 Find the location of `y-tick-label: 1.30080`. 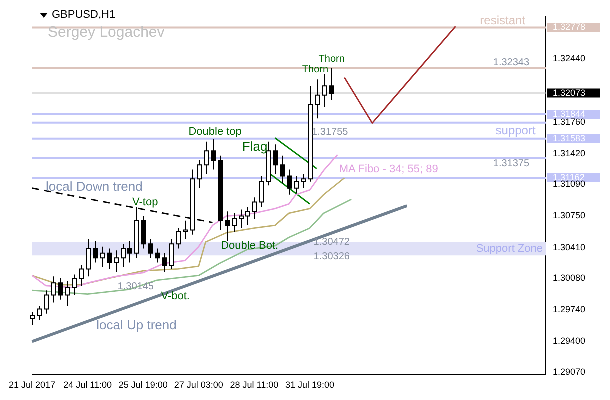

y-tick-label: 1.30080 is located at coordinates (569, 278).